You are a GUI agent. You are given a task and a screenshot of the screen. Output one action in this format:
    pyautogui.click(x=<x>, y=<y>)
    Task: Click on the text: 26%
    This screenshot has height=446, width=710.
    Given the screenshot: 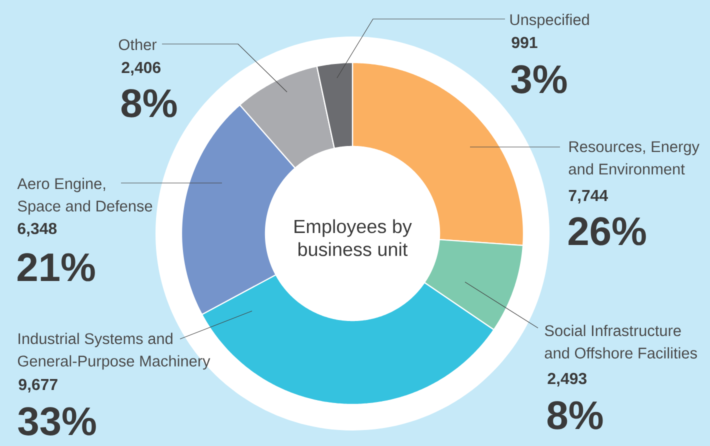 What is the action you would take?
    pyautogui.click(x=607, y=231)
    